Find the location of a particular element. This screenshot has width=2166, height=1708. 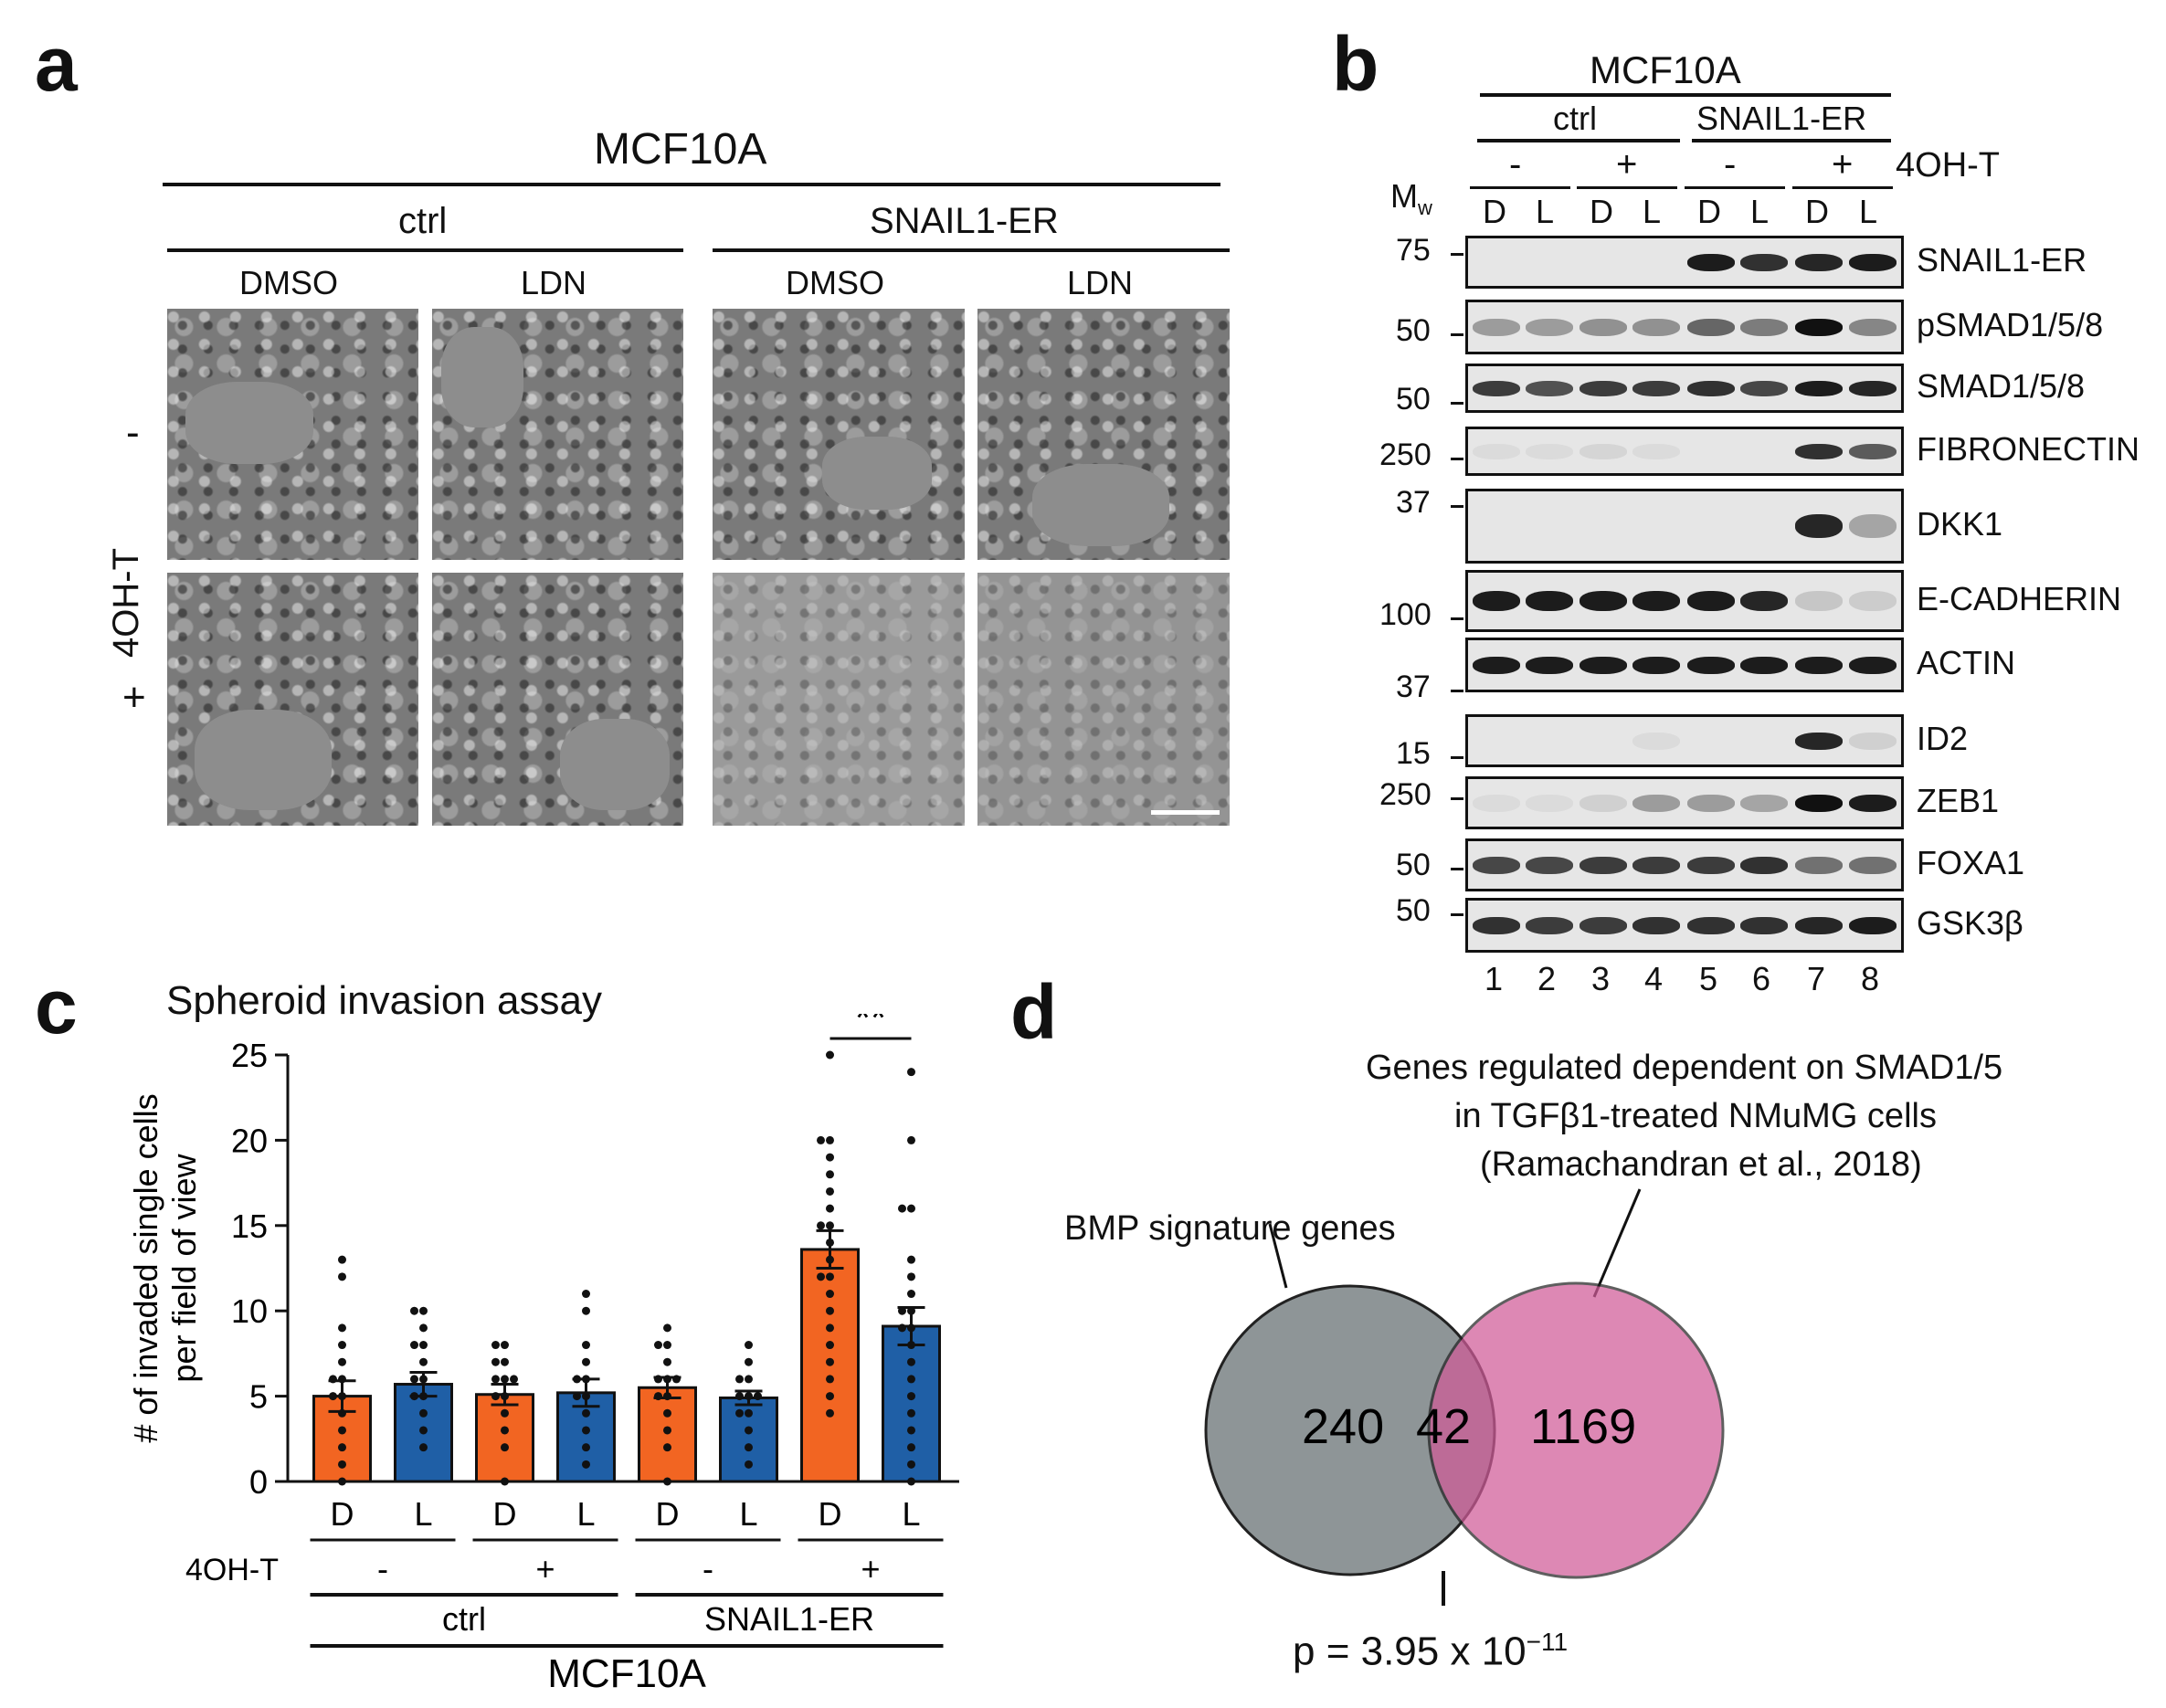

blot-protein-label: ZEB1 is located at coordinates (1959, 800).